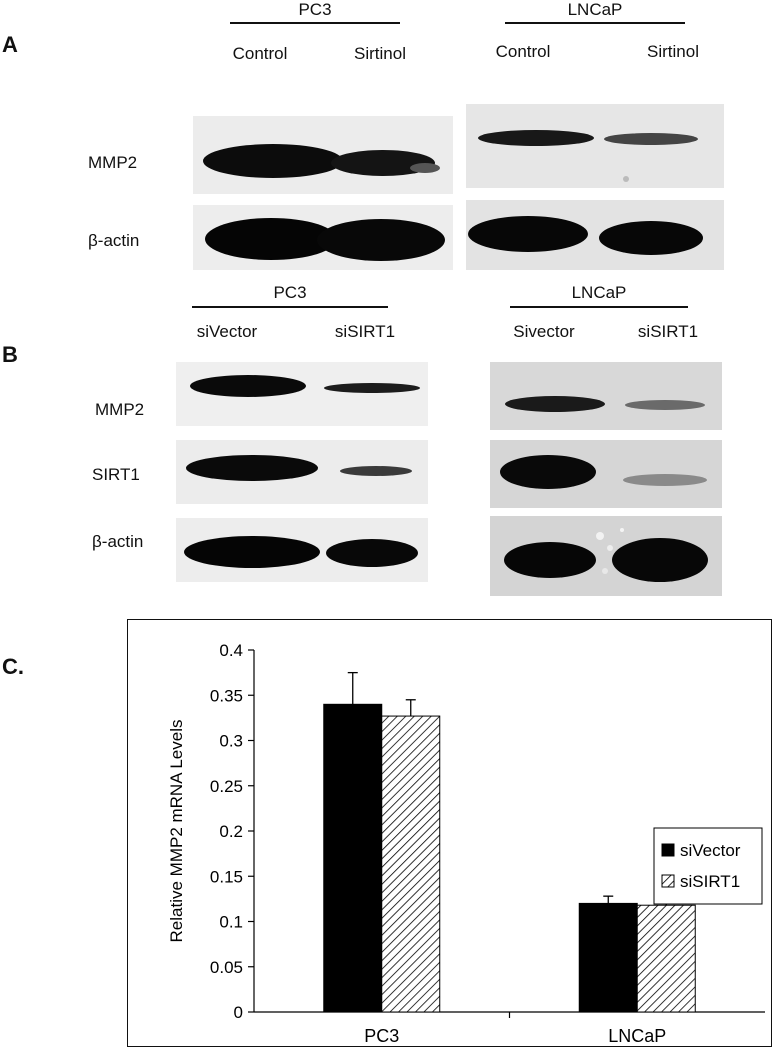 Image resolution: width=778 pixels, height=1050 pixels. Describe the element at coordinates (114, 240) in the screenshot. I see `panel-a-row-bactin: β-actin` at that location.